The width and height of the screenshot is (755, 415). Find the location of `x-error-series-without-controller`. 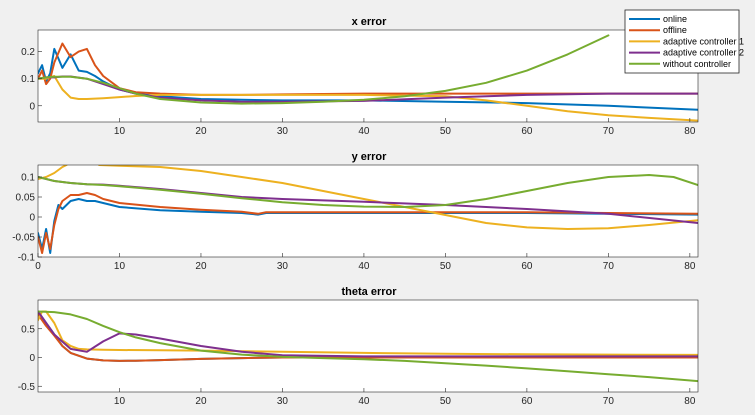

x-error-series-without-controller is located at coordinates (324, 69).